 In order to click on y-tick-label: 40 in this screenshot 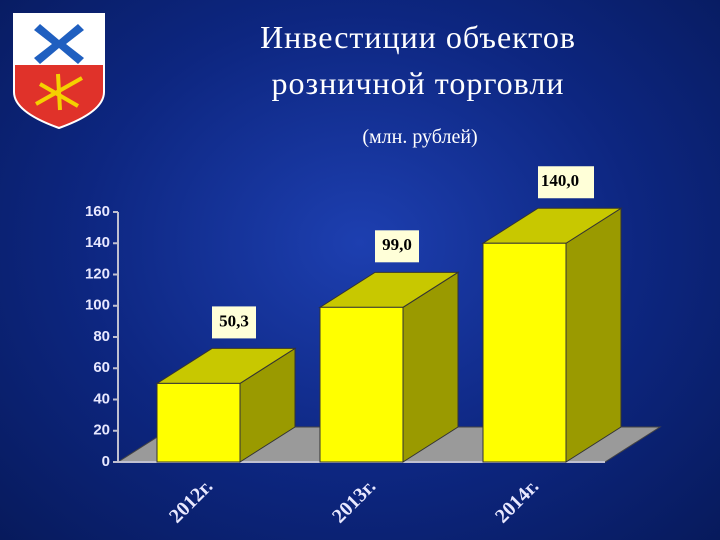, I will do `click(101, 398)`.